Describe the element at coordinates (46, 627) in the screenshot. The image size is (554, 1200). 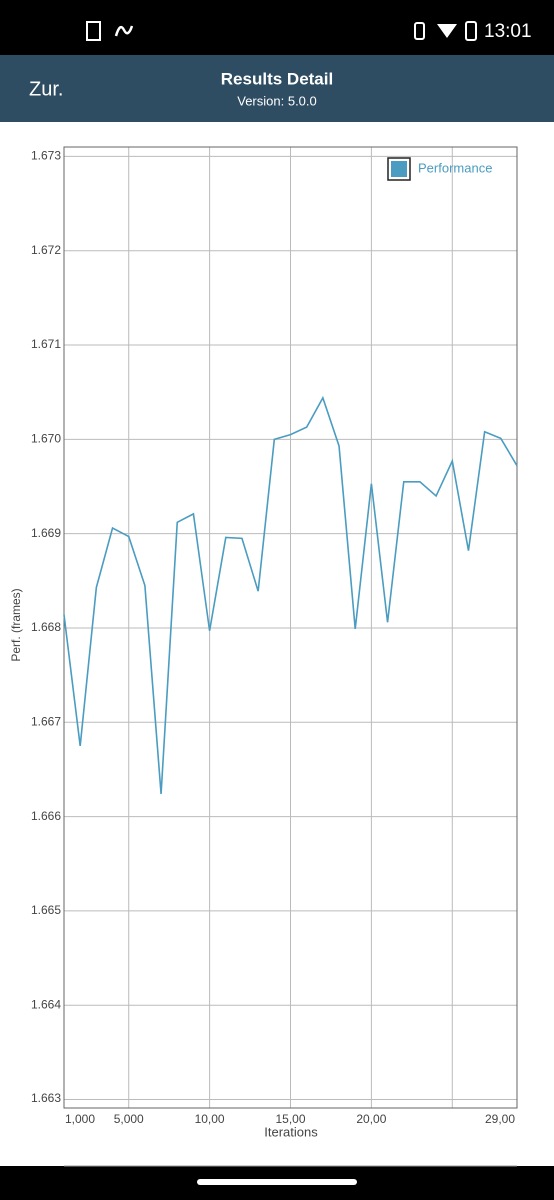
I see `y-tick-label: 1.668` at that location.